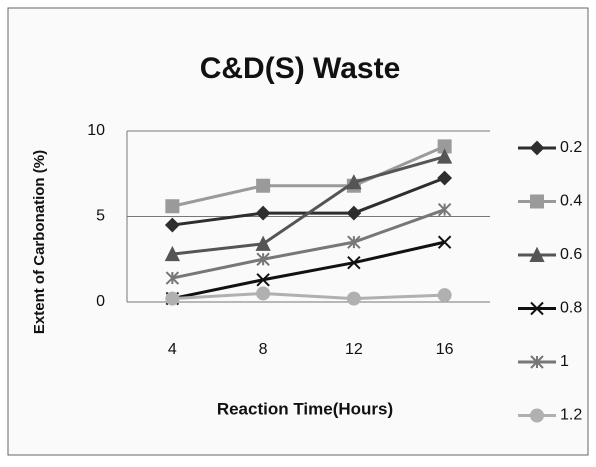  Describe the element at coordinates (445, 349) in the screenshot. I see `x-tick-label: 16` at that location.